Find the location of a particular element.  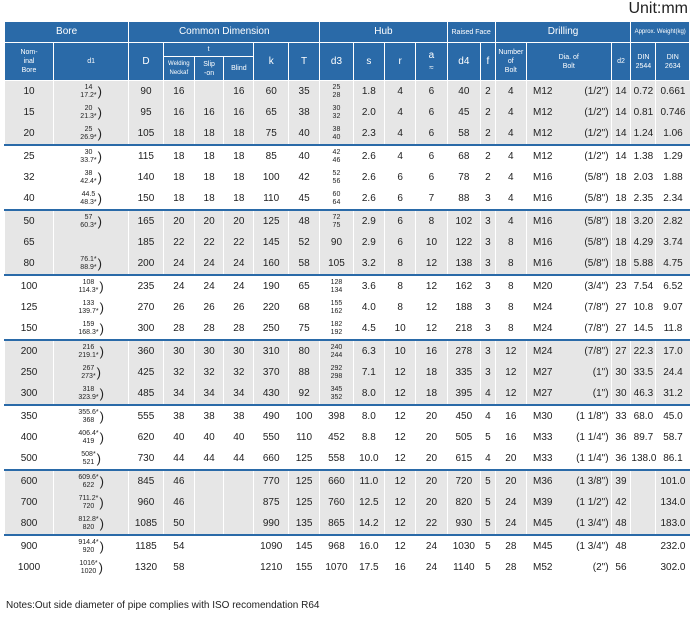

t-blind-cell: 22 is located at coordinates (238, 242).